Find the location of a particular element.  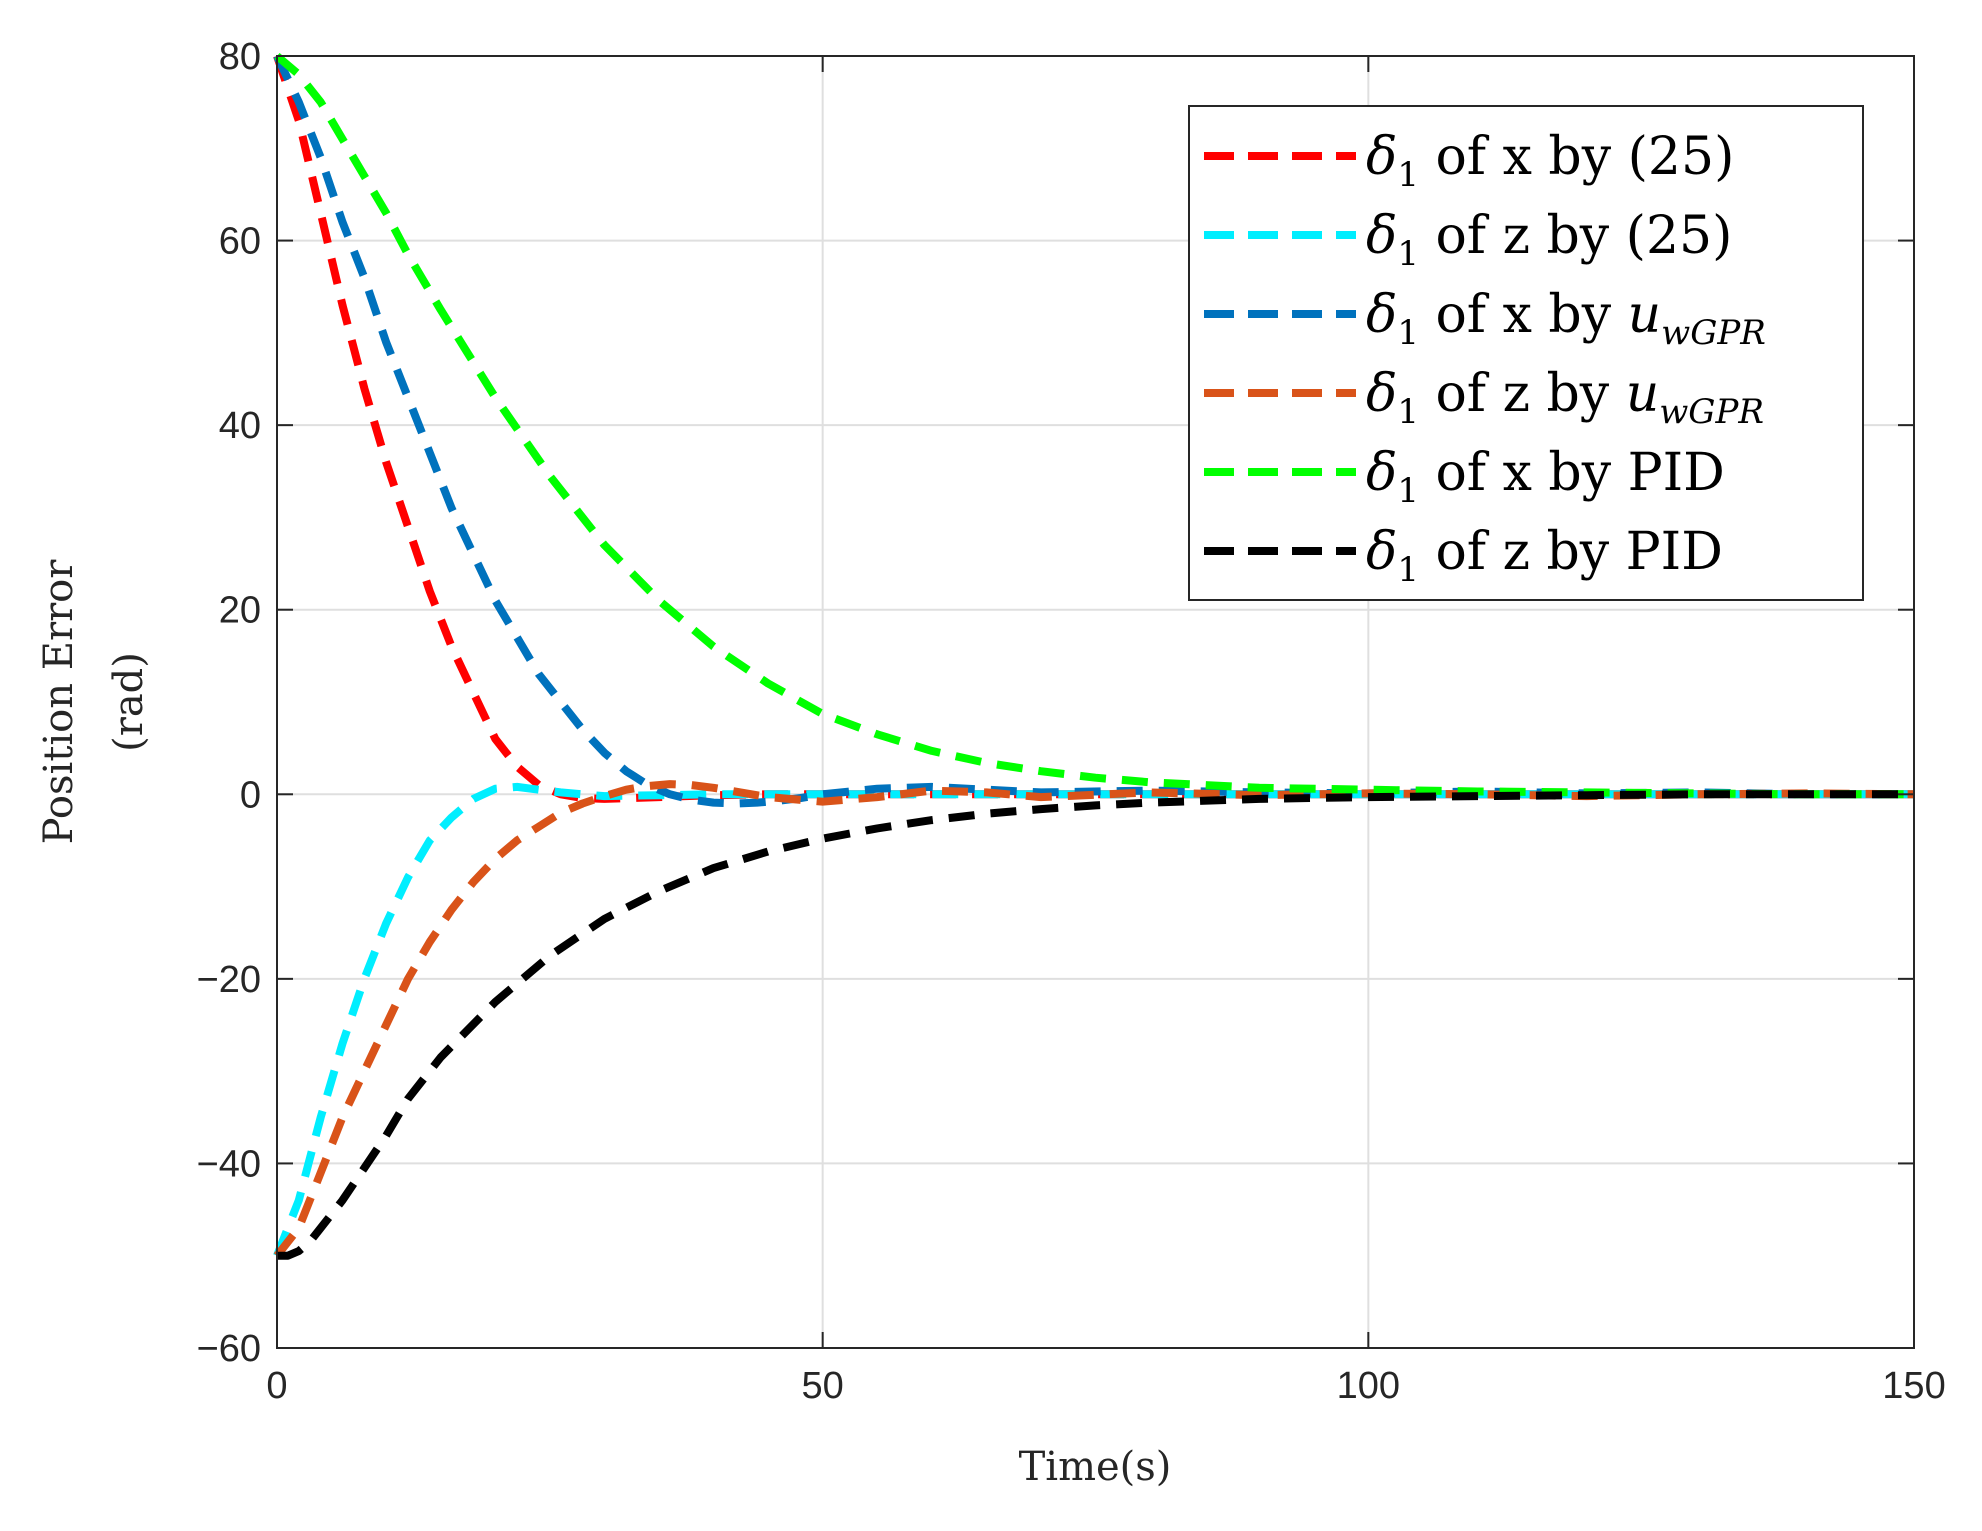

x-tick-label: 150 is located at coordinates (1913, 1386).